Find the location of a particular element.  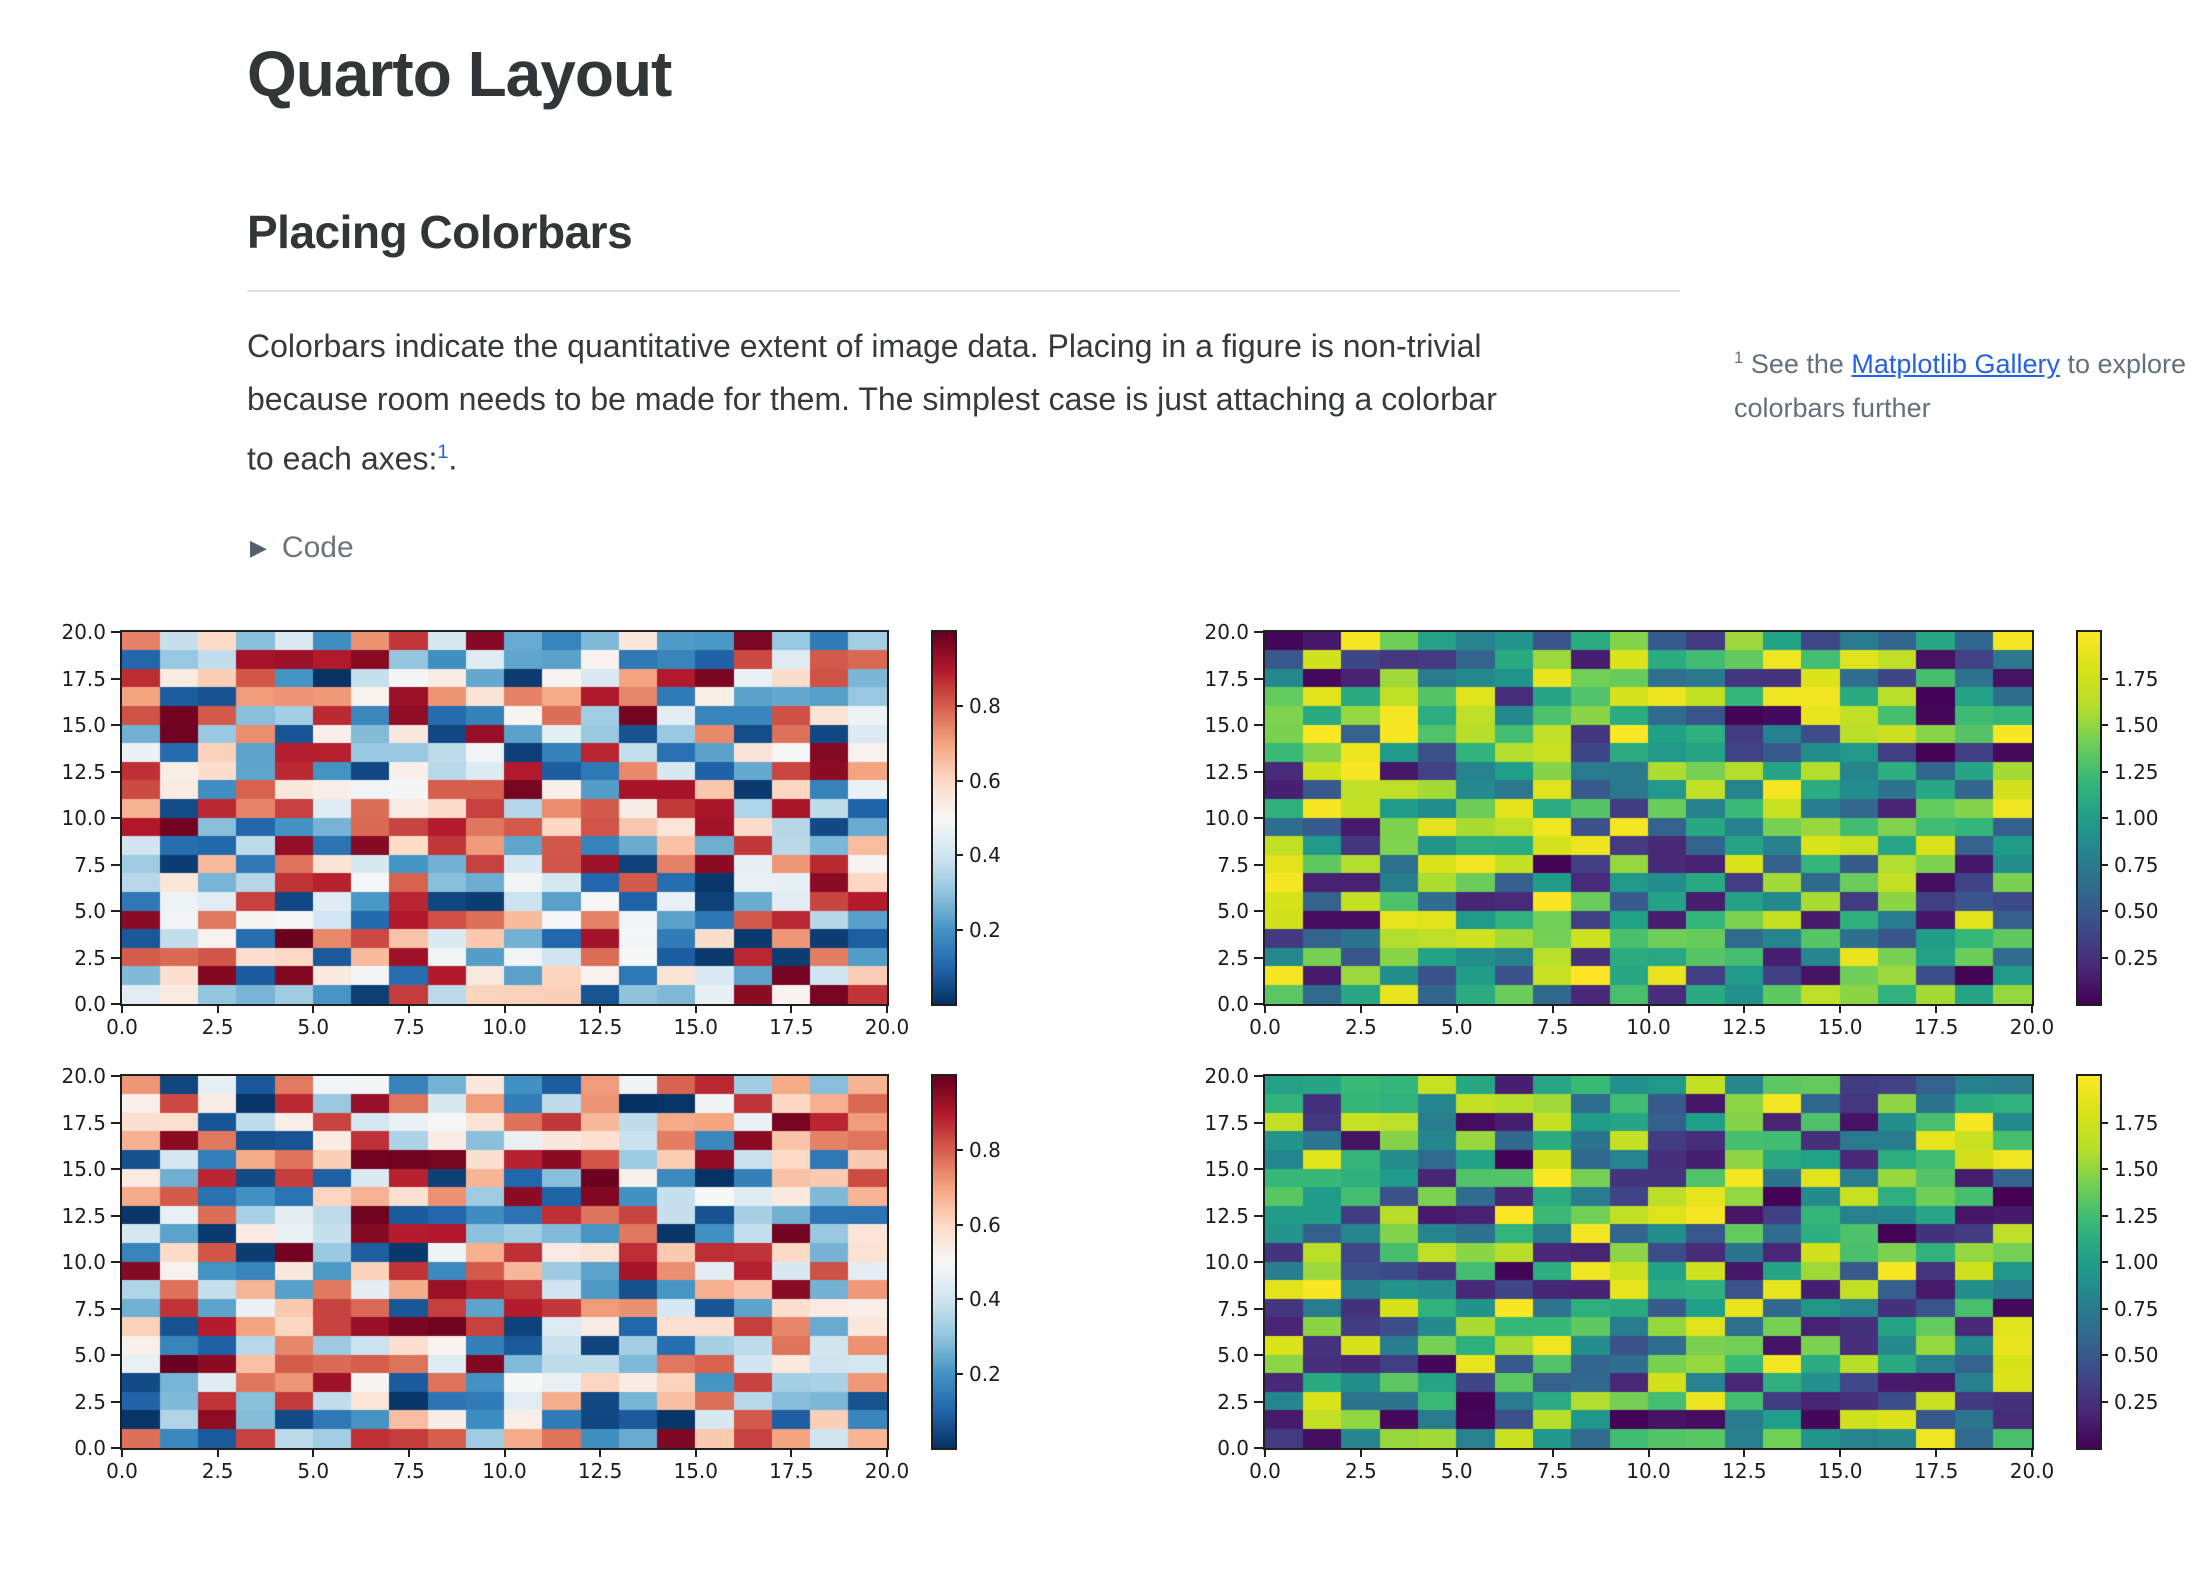

footnote-reference-link: 1 is located at coordinates (443, 452).